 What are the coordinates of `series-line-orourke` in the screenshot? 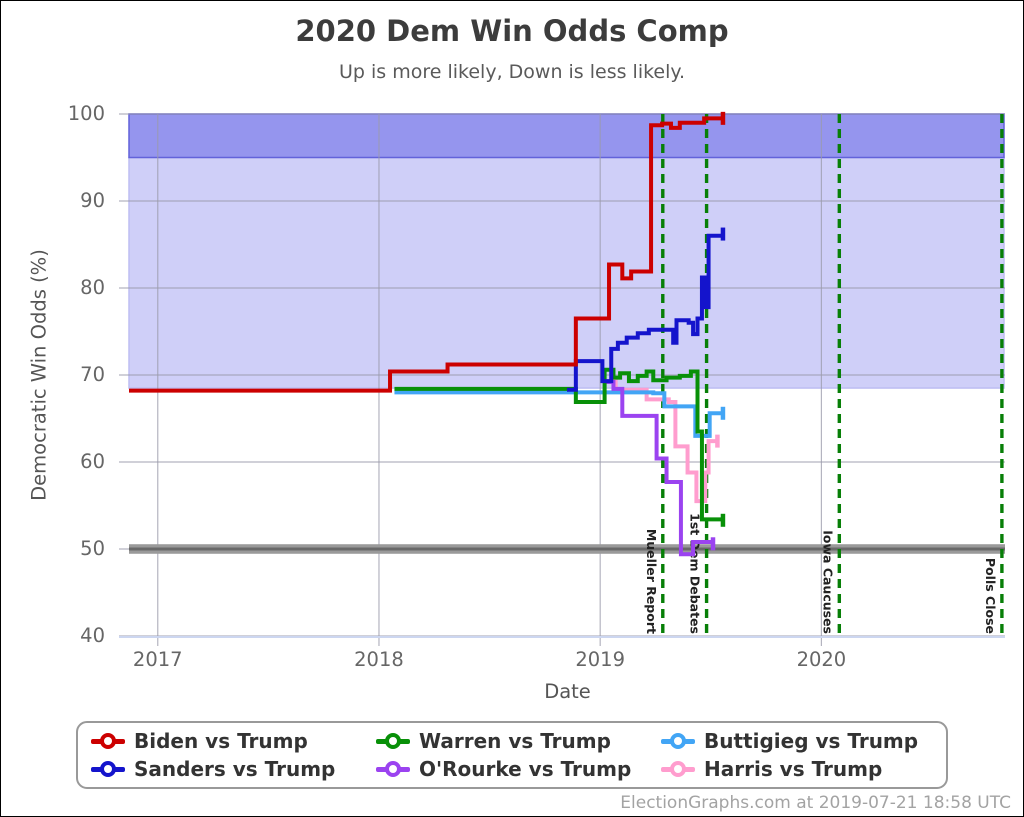 It's located at (659, 468).